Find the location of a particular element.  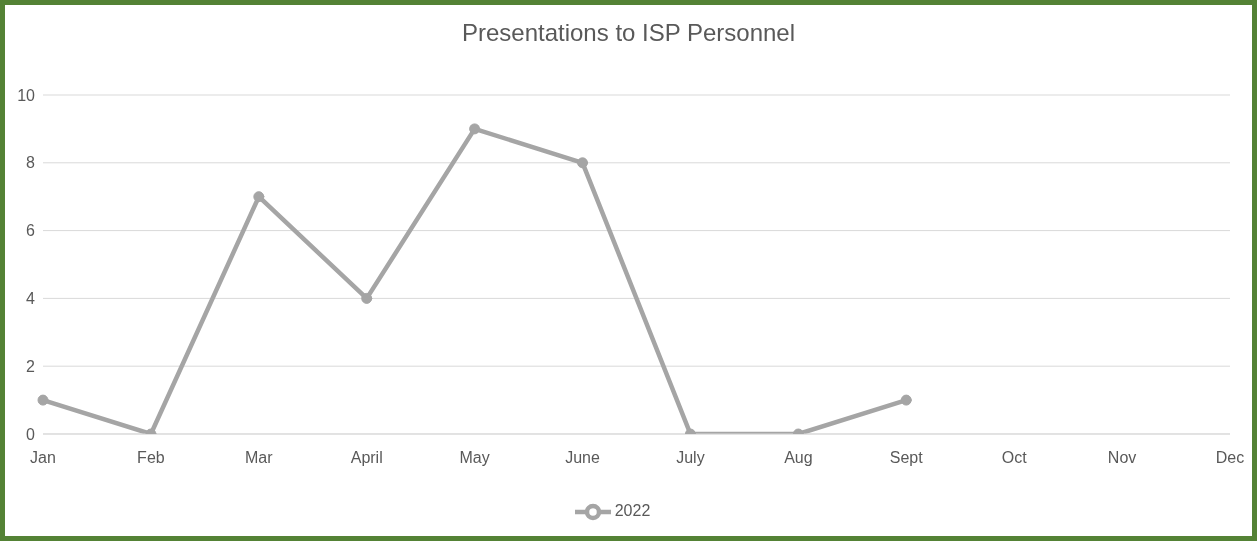

x-tick-label: July is located at coordinates (690, 458).